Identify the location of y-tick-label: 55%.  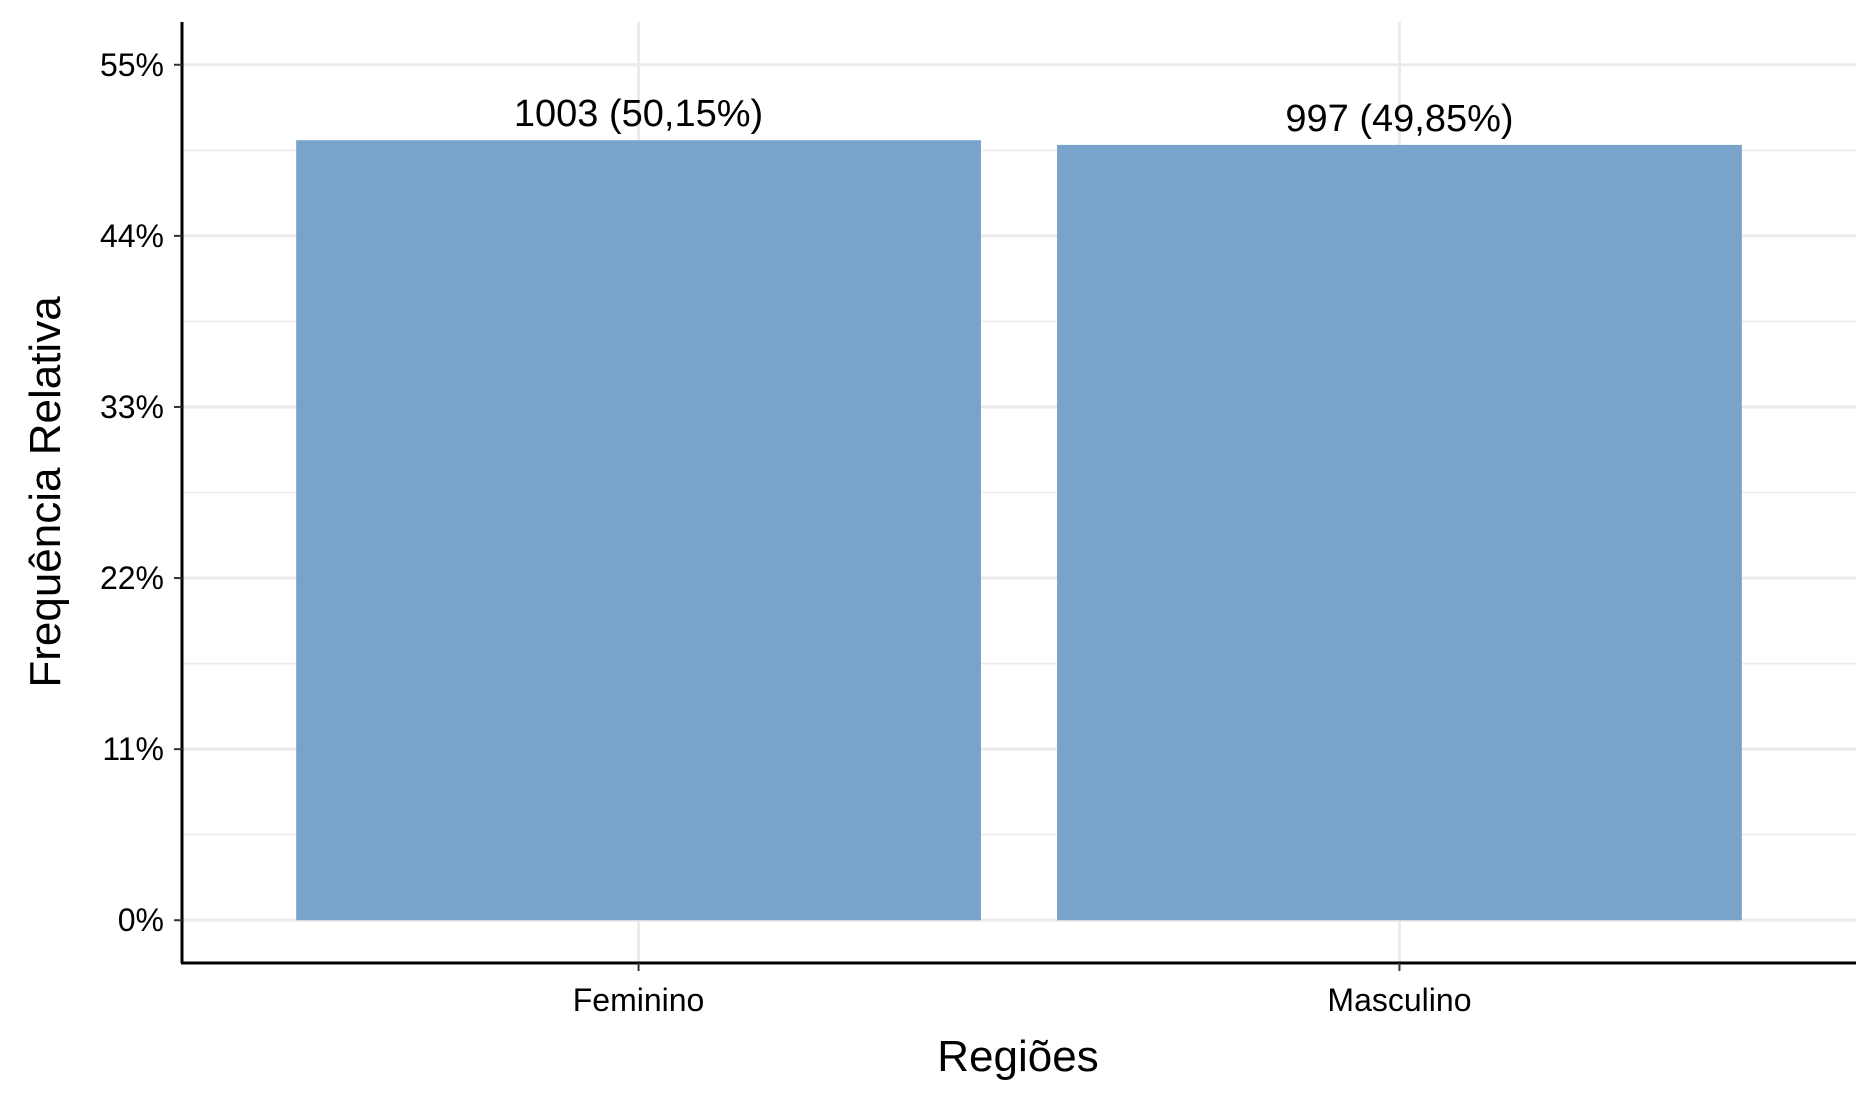
(132, 65).